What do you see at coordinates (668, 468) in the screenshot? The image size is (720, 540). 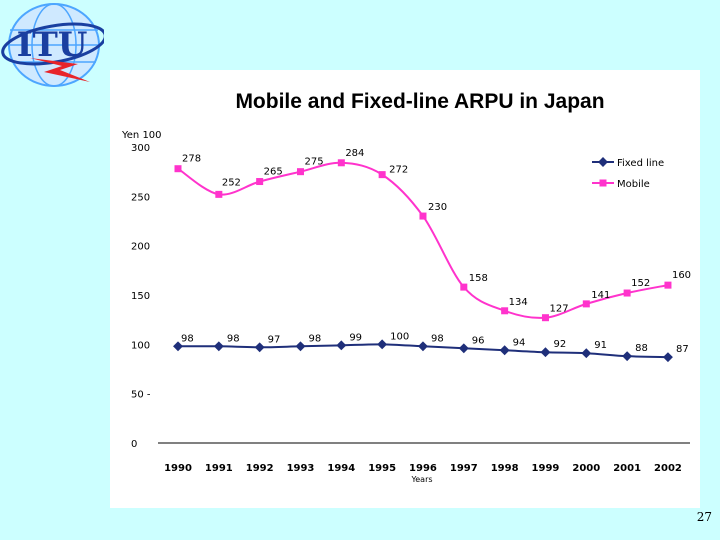 I see `x-tick-label: 2002` at bounding box center [668, 468].